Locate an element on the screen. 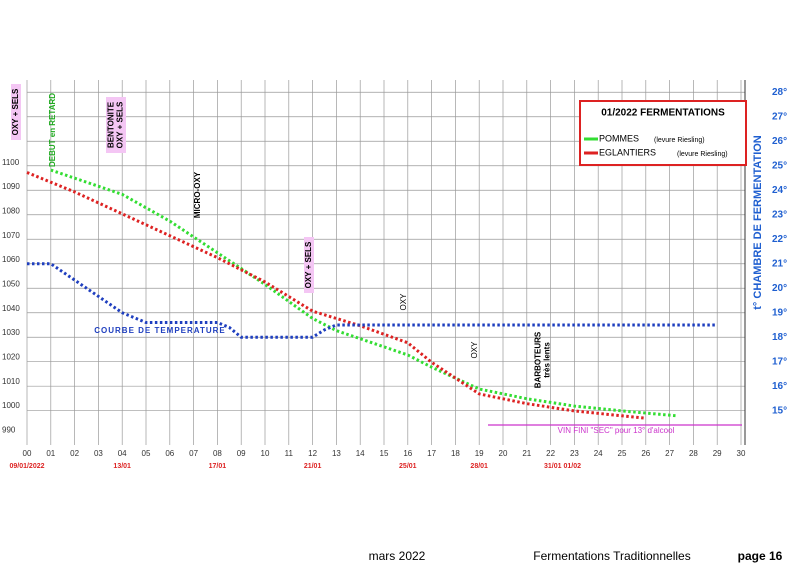  y2-axis-label: t° CHAMBRE DE FERMENTATION is located at coordinates (758, 222).